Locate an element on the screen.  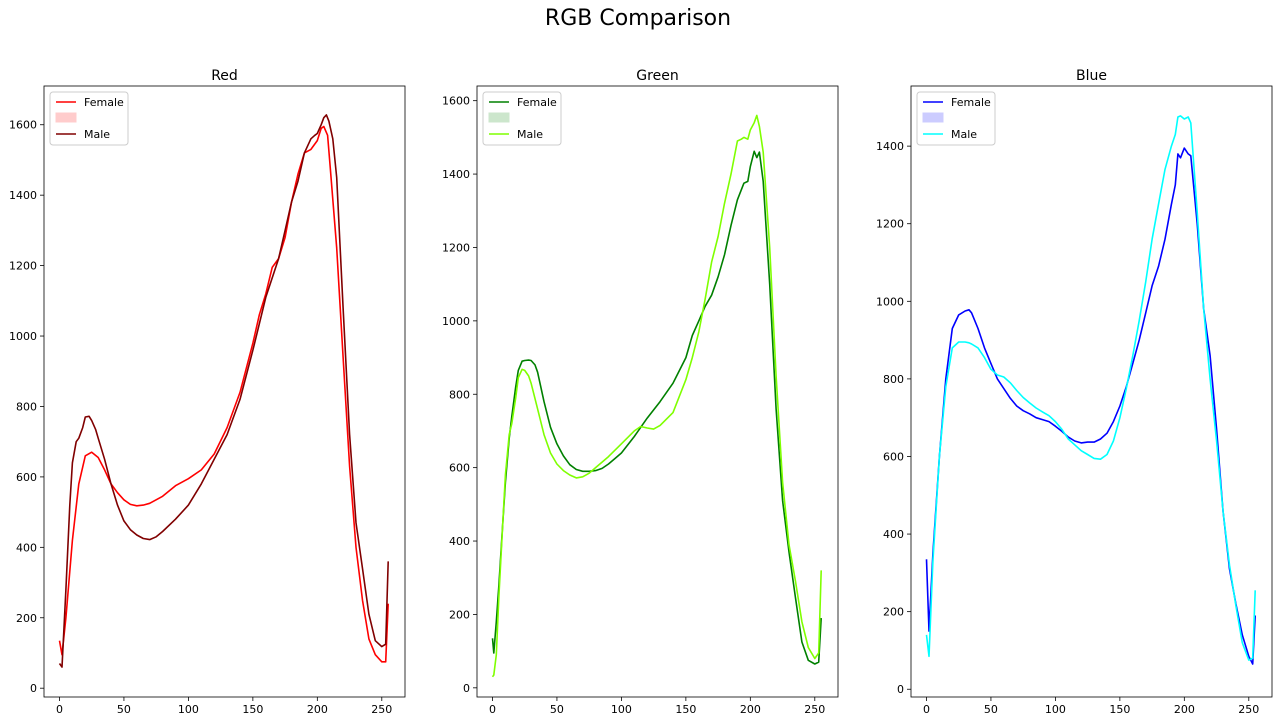
figure-title: RGB Comparison is located at coordinates (638, 18).